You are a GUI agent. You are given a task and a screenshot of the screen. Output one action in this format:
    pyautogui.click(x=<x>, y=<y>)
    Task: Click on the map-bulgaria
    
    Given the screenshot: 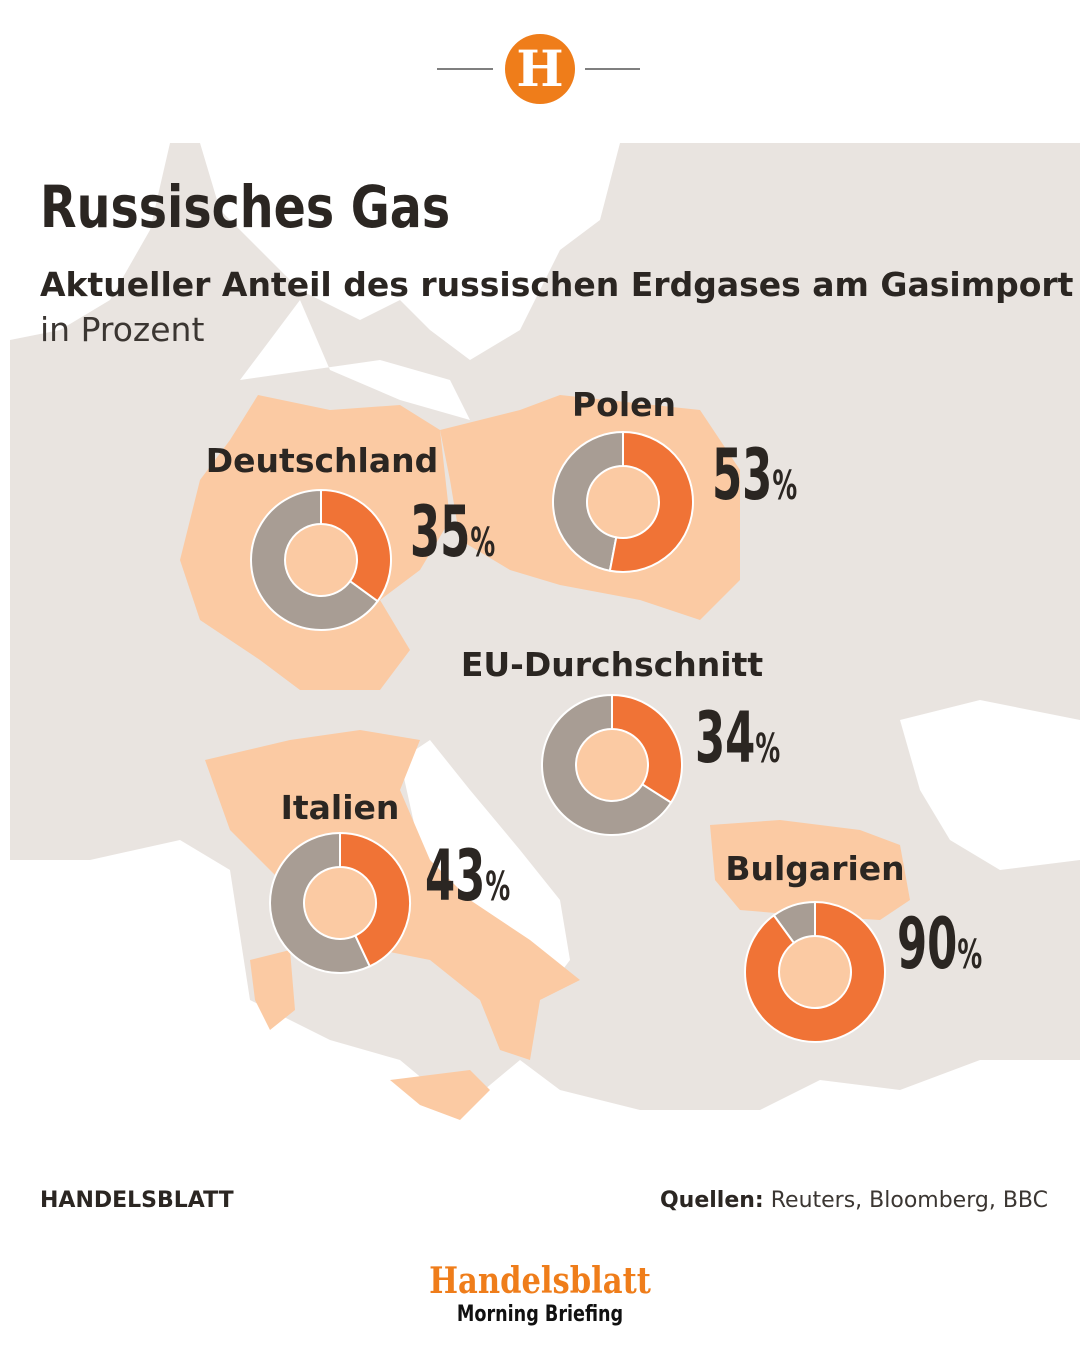 What is the action you would take?
    pyautogui.click(x=810, y=870)
    